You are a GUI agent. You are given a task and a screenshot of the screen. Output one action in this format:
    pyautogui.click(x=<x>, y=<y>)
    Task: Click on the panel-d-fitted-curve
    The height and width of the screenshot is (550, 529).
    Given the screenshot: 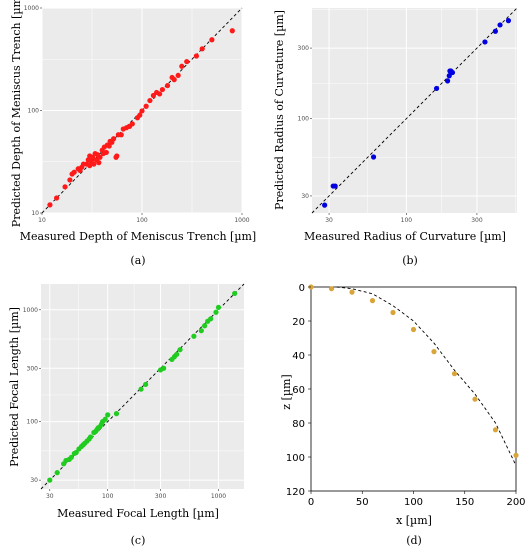 What is the action you would take?
    pyautogui.click(x=426, y=376)
    